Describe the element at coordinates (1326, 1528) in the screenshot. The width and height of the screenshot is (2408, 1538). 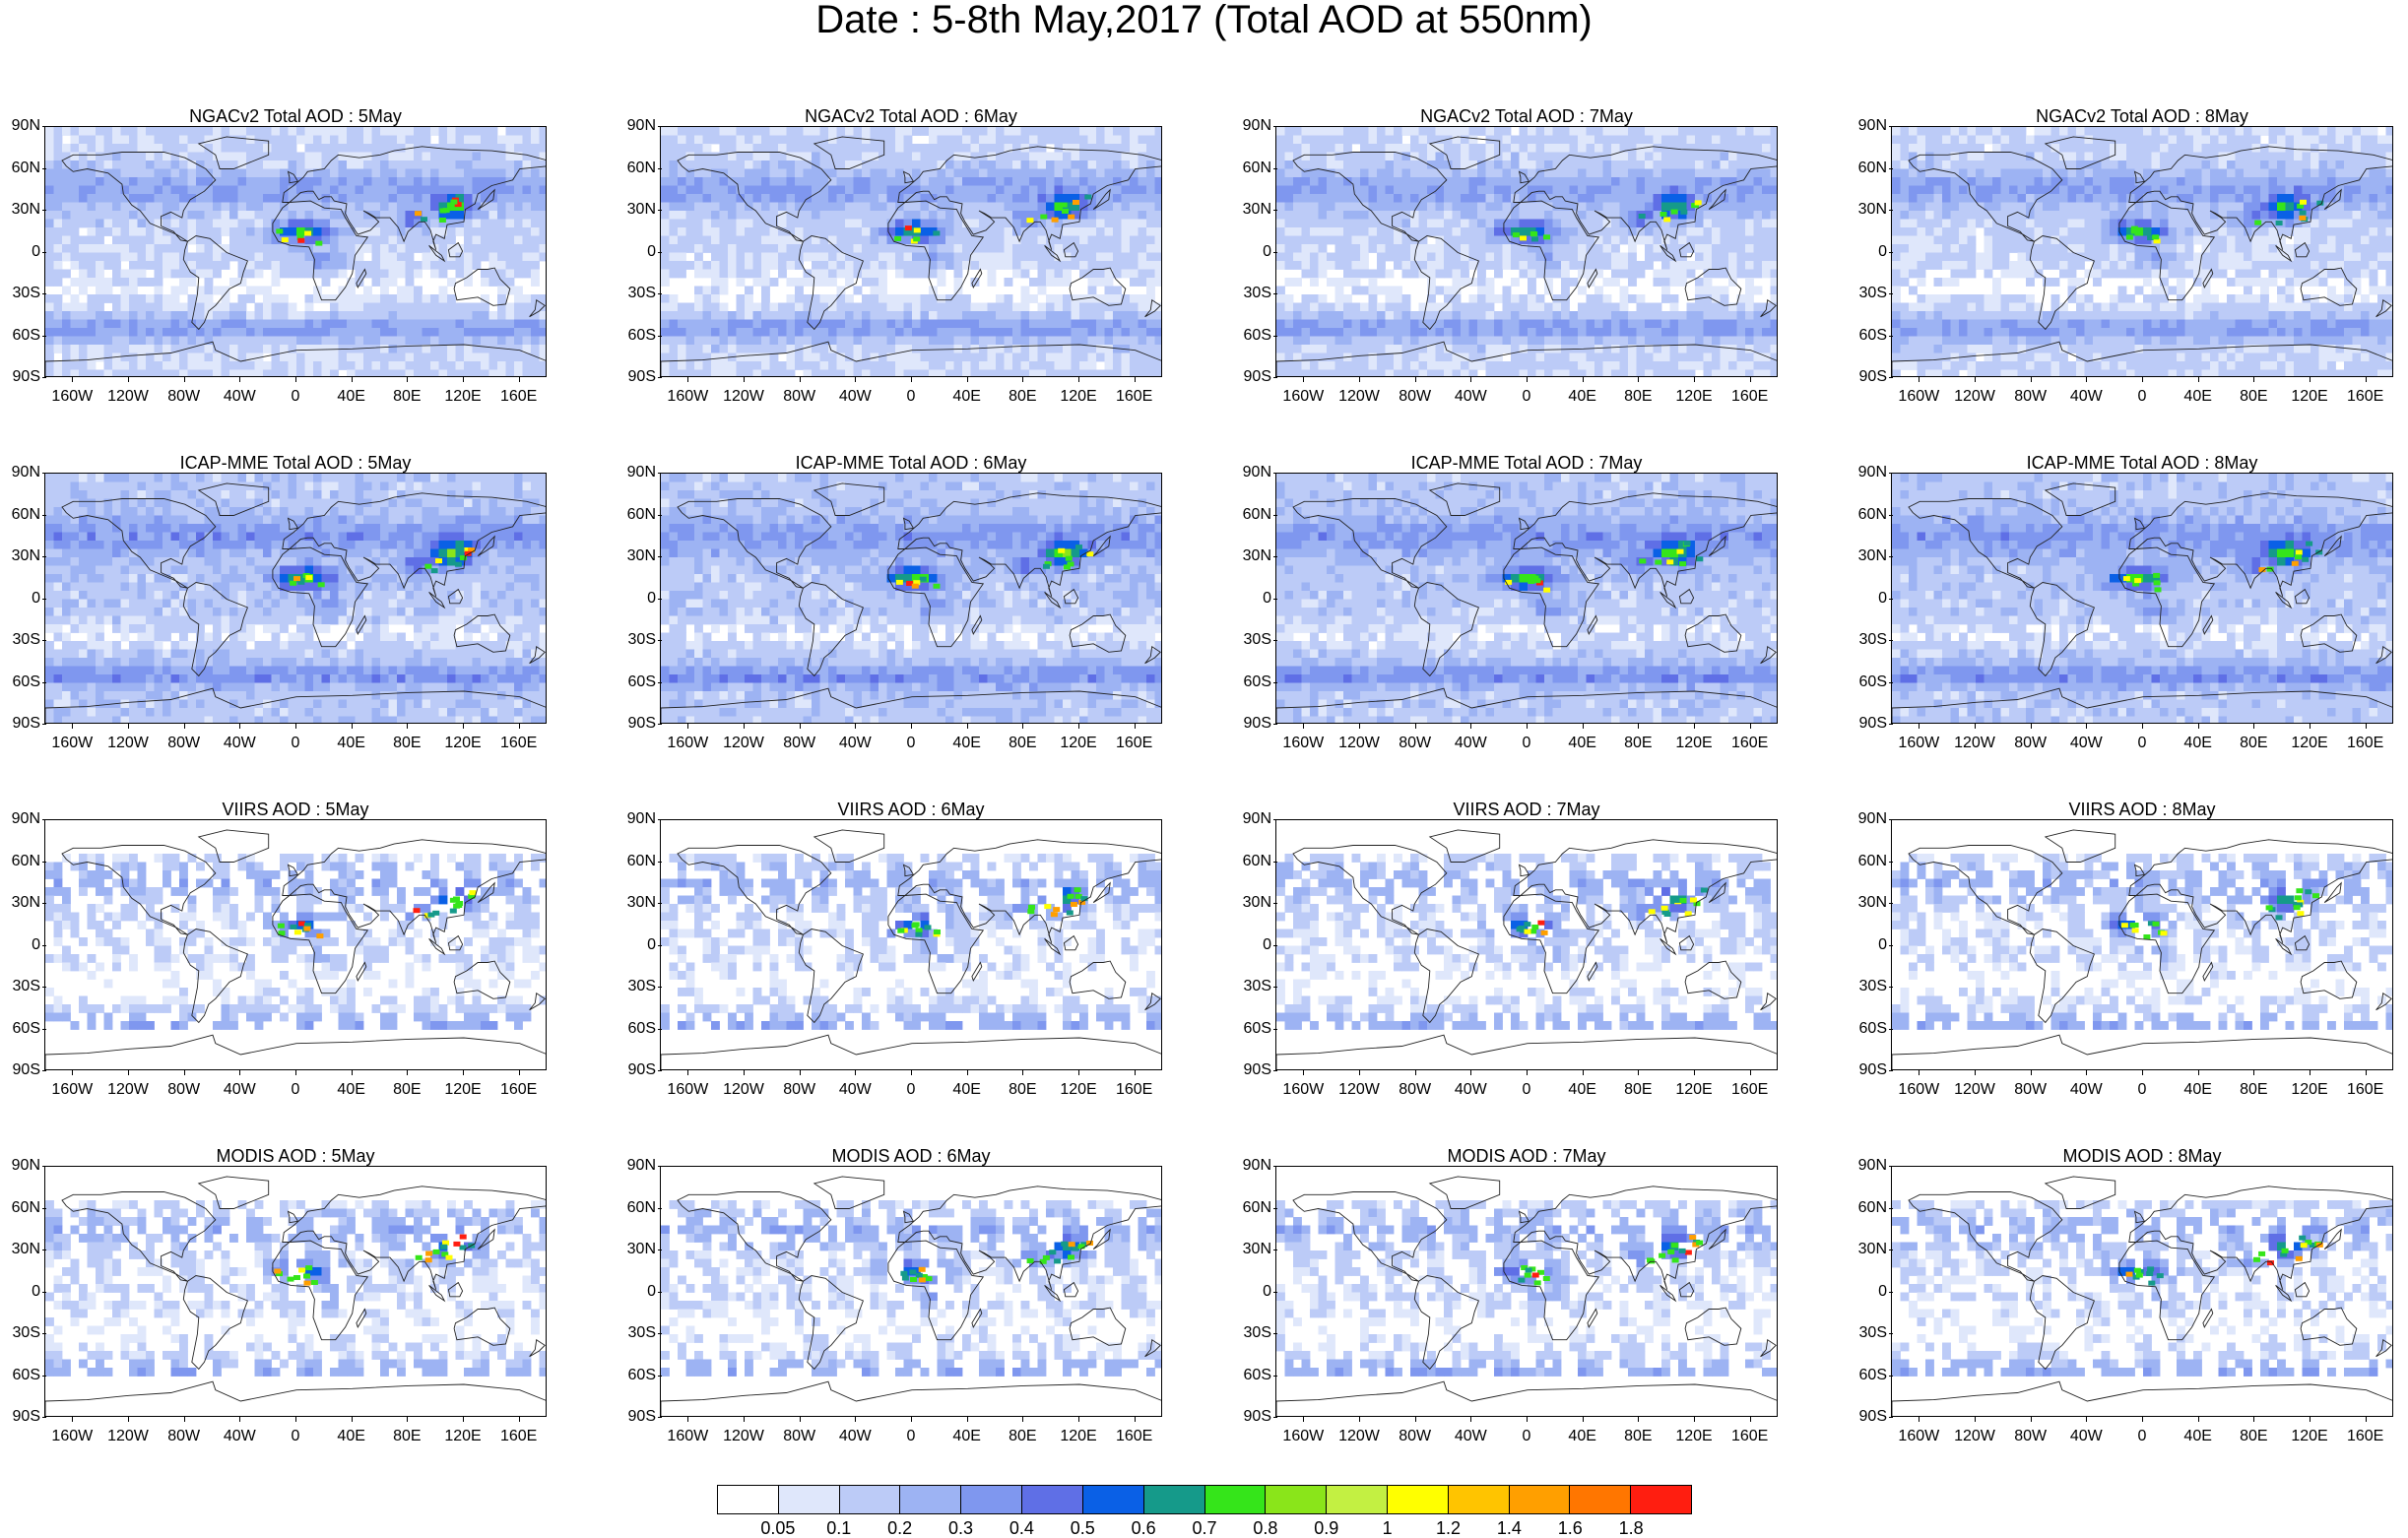
I see `colorbar-level-label: 0.9` at that location.